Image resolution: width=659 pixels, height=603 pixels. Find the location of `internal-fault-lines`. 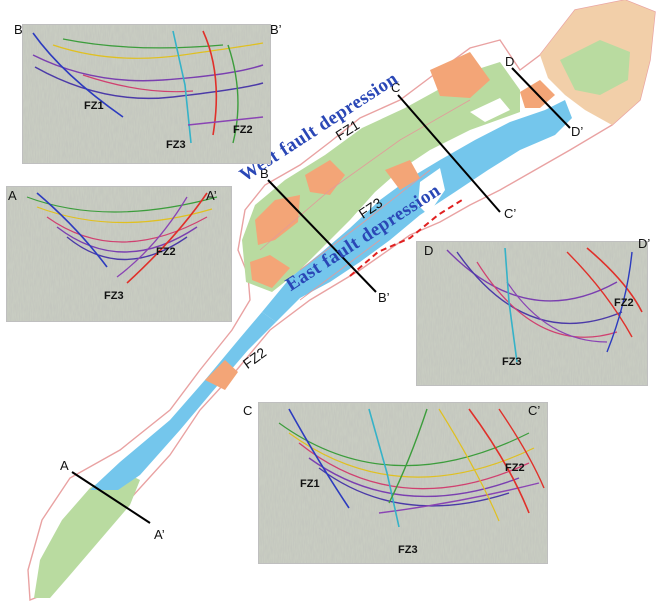

internal-fault-lines is located at coordinates (365, 200).